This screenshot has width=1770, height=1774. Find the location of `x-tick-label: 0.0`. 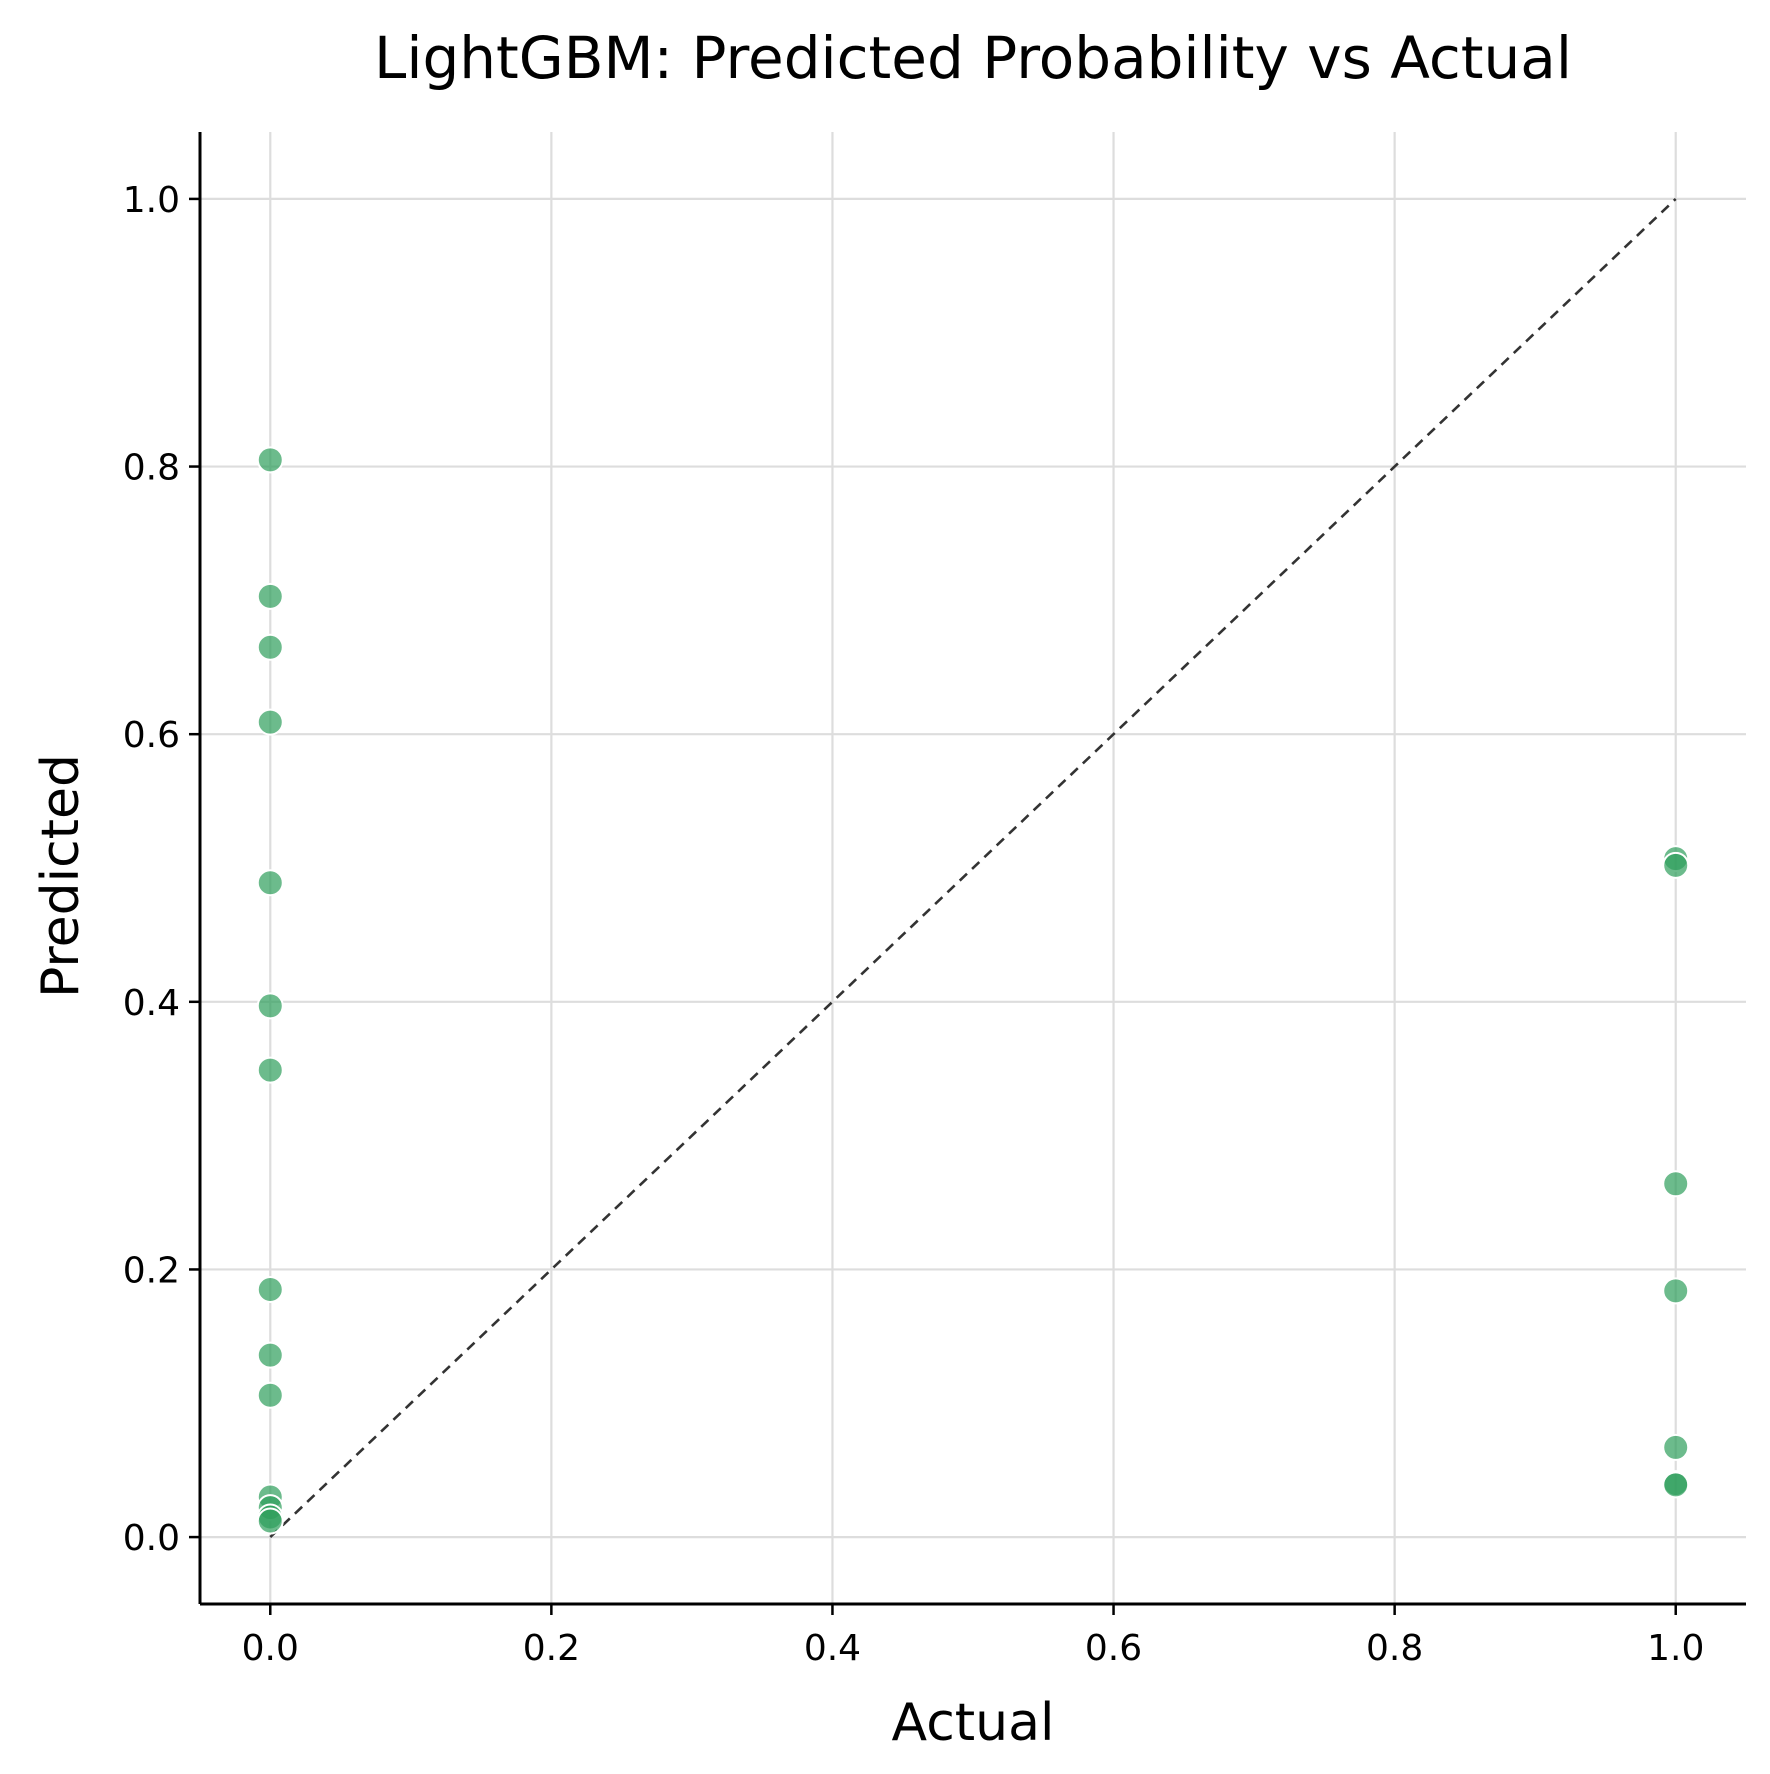

x-tick-label: 0.0 is located at coordinates (270, 1648).